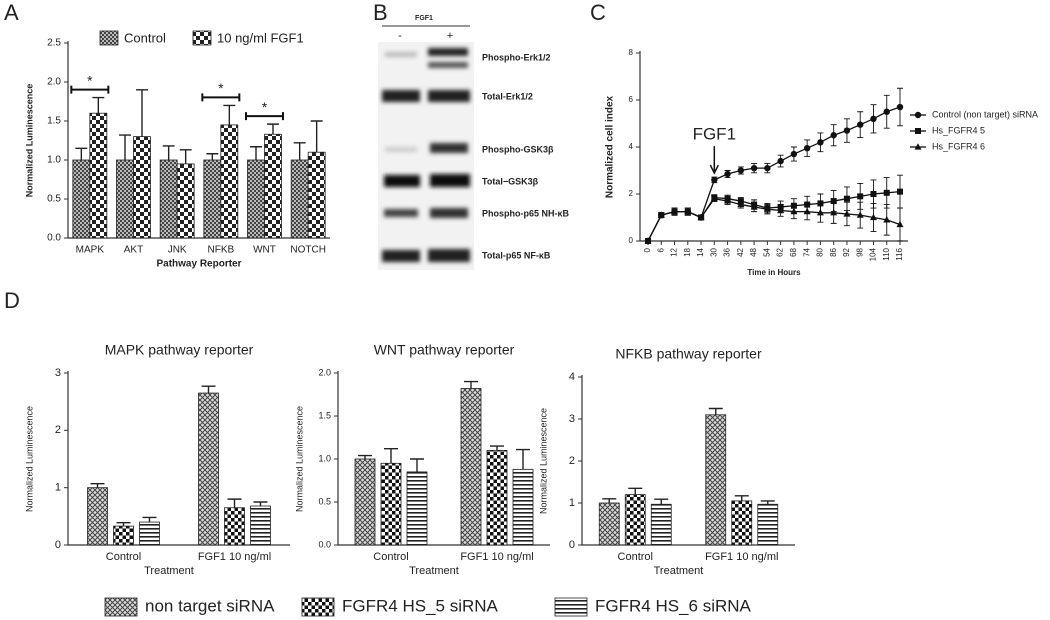 Image resolution: width=1050 pixels, height=620 pixels. I want to click on x-tick-label: FGF1 10 ng/ml, so click(234, 557).